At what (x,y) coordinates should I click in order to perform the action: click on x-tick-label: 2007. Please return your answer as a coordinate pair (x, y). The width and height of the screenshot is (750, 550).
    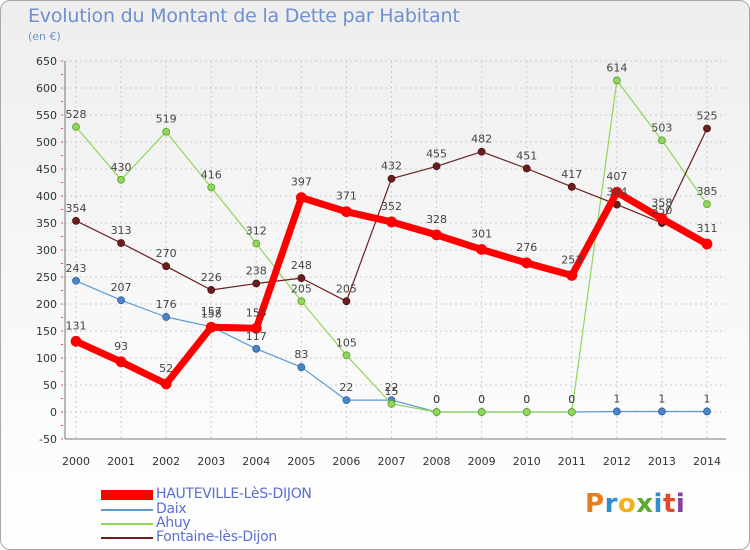
    Looking at the image, I should click on (392, 461).